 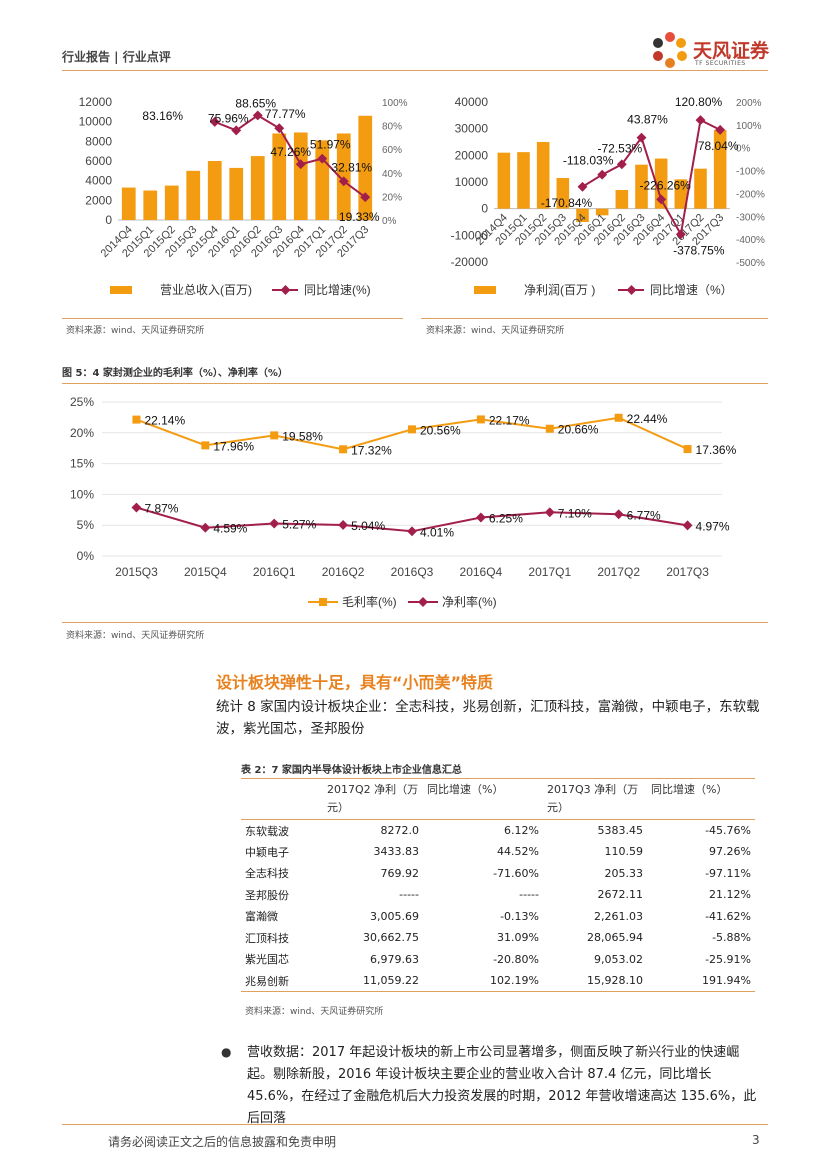 I want to click on value-cell: 6.12%, so click(x=521, y=830).